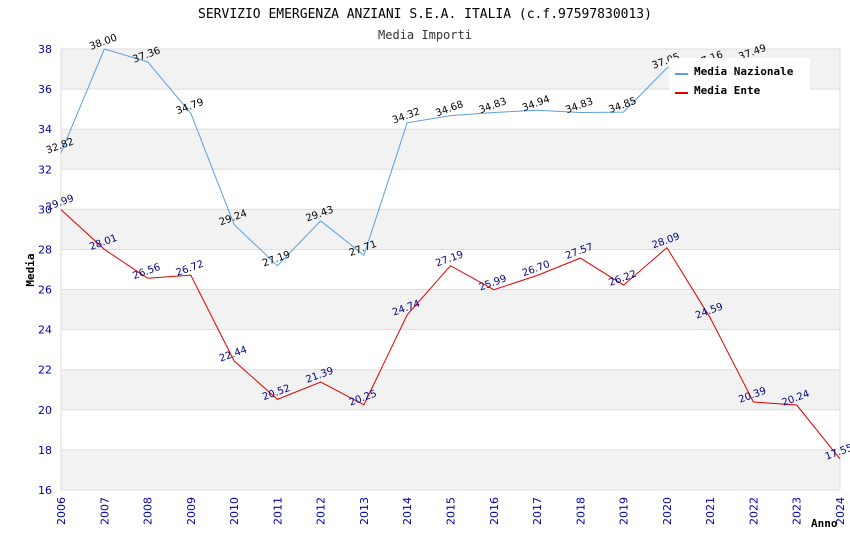  What do you see at coordinates (824, 523) in the screenshot?
I see `x-axis-label: Anno` at bounding box center [824, 523].